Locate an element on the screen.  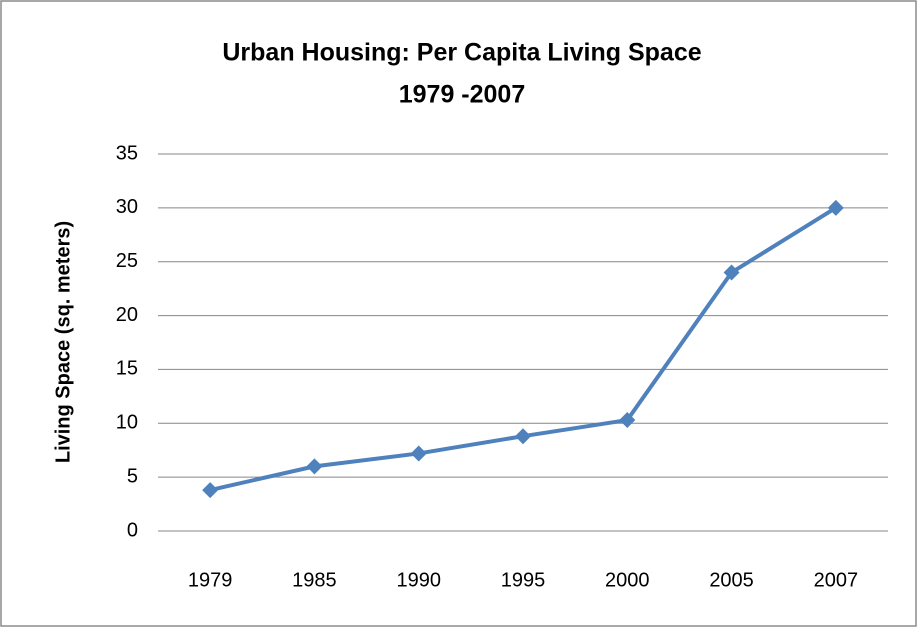
x-tick-label: 2005 is located at coordinates (731, 580).